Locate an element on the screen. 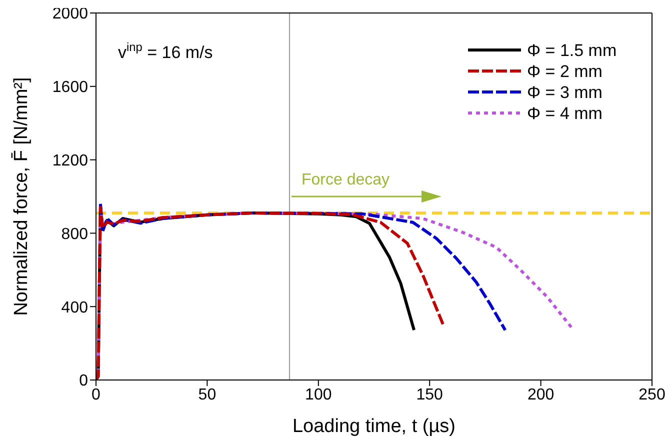 Image resolution: width=665 pixels, height=444 pixels. y-tick-label: 1600 is located at coordinates (70, 87).